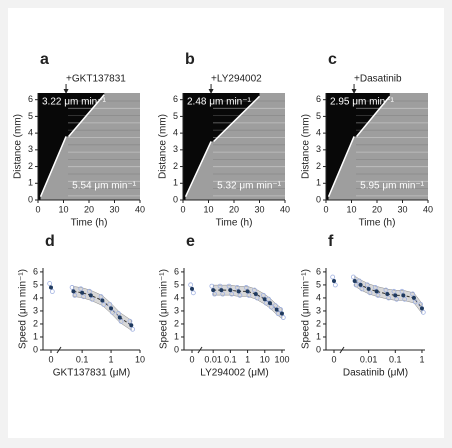 The image size is (452, 448). I want to click on rate-label: 5.32 μm min⁻¹, so click(249, 186).